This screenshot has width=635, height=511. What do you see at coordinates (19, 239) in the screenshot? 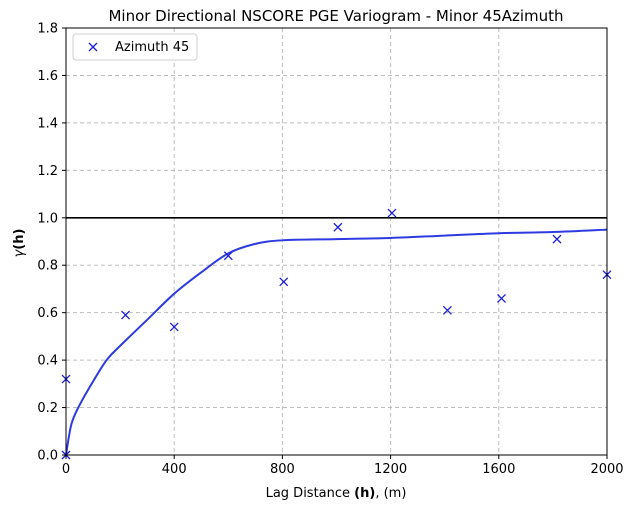
I see `y-axis-label-bold: (h)` at bounding box center [19, 239].